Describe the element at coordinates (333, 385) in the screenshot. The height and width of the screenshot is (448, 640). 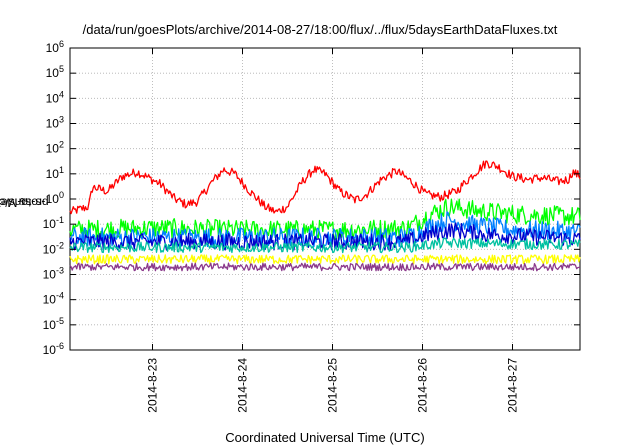
I see `x-tick-label: 2014-8-25` at that location.